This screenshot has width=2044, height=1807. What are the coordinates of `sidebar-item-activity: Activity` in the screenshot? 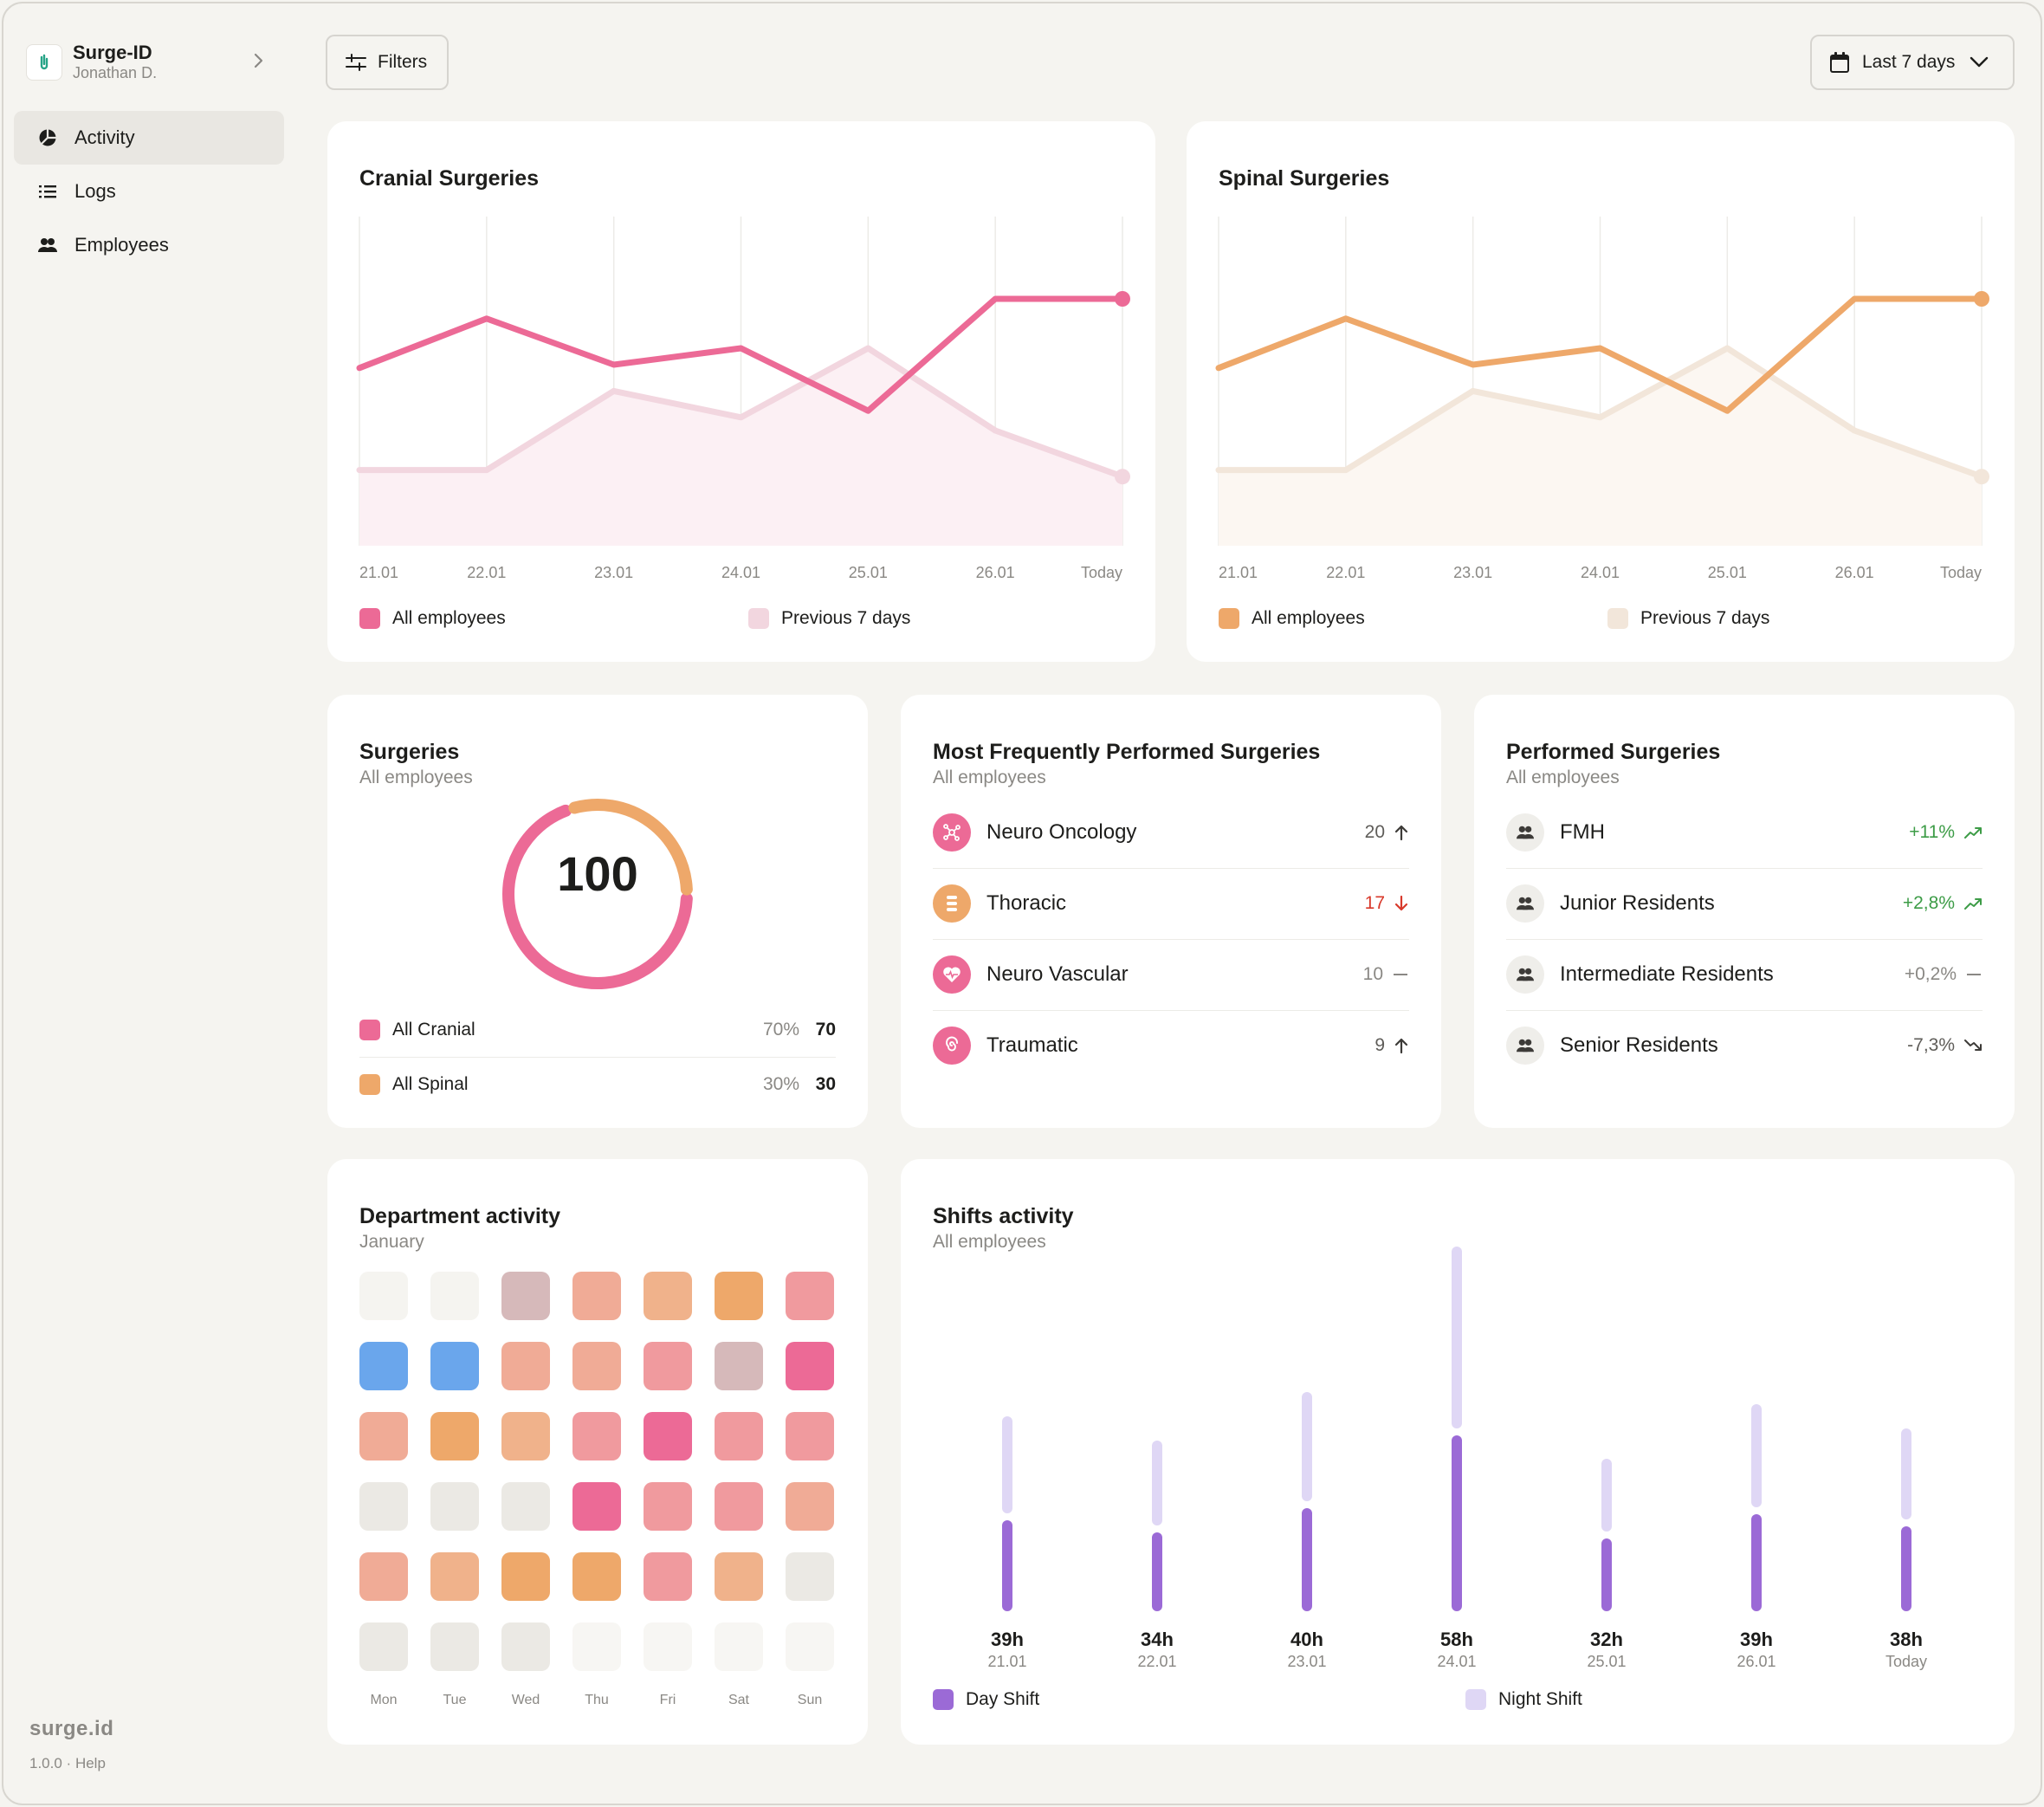 It's located at (149, 138).